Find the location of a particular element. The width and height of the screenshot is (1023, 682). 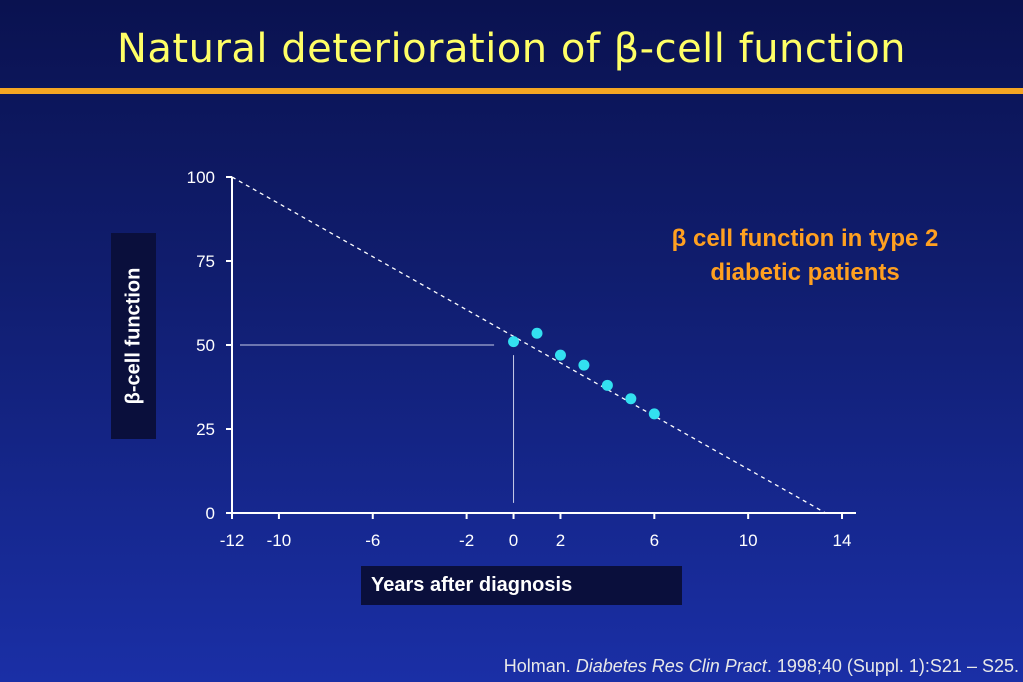

citation-author: Holman. is located at coordinates (539, 666).